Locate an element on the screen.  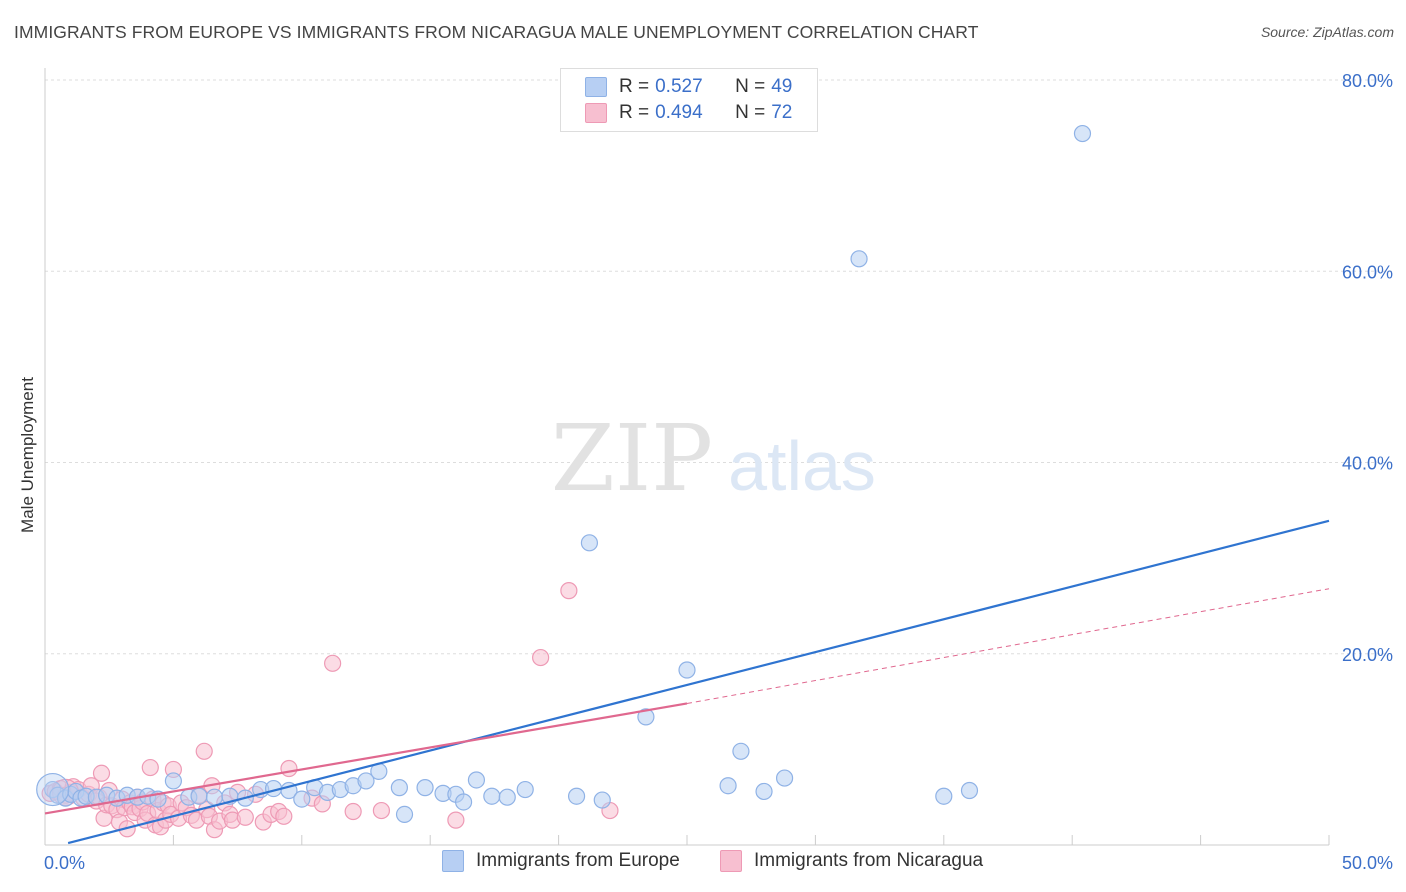
x-tick-label: 50.0% is located at coordinates (1367, 863).